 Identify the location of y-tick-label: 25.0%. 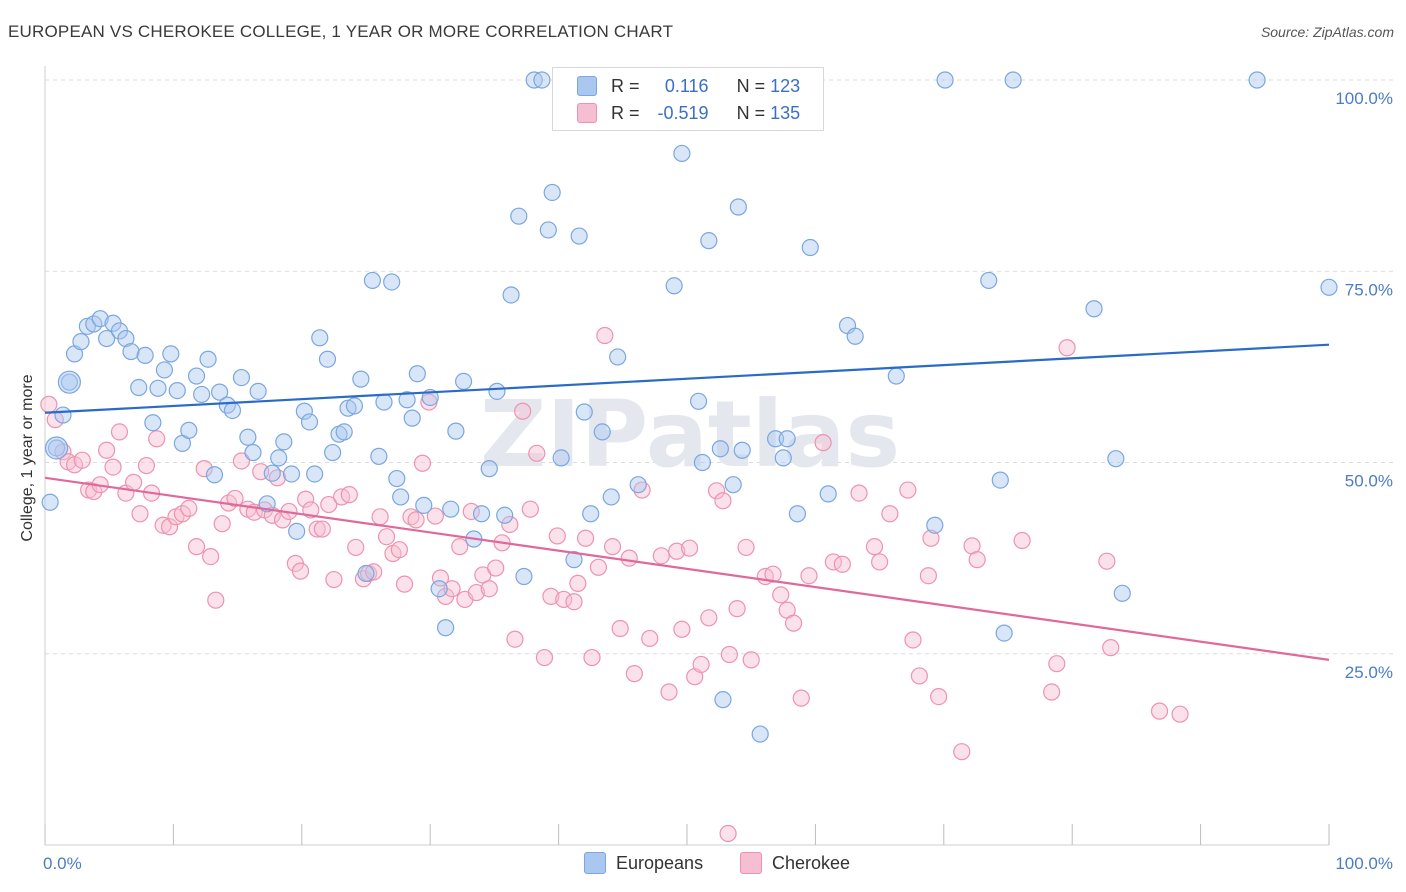
(1369, 672).